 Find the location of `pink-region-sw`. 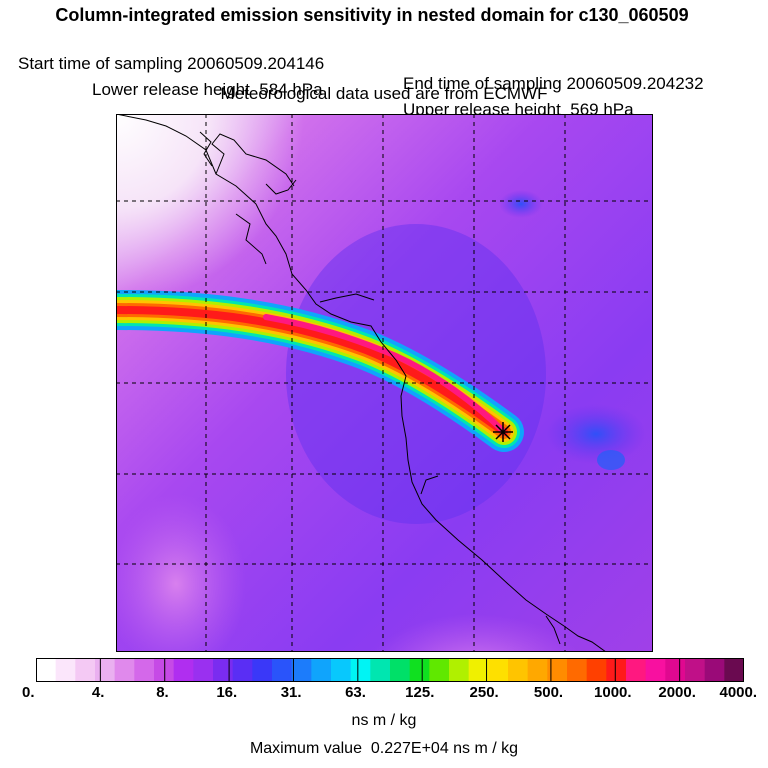

pink-region-sw is located at coordinates (181, 573).